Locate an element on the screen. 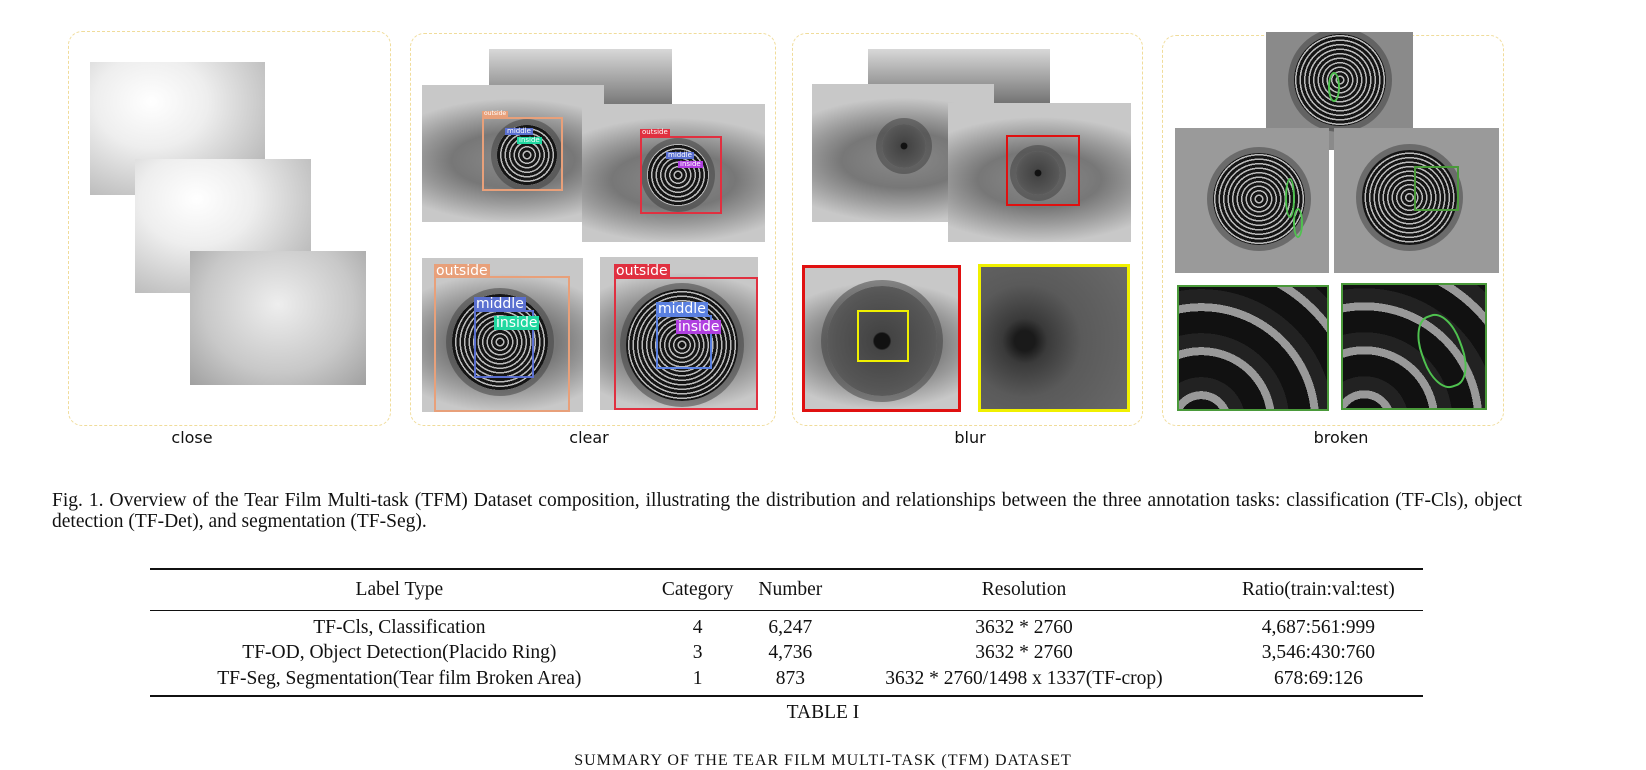 The image size is (1646, 770). cell: 678:69:126 is located at coordinates (1318, 681).